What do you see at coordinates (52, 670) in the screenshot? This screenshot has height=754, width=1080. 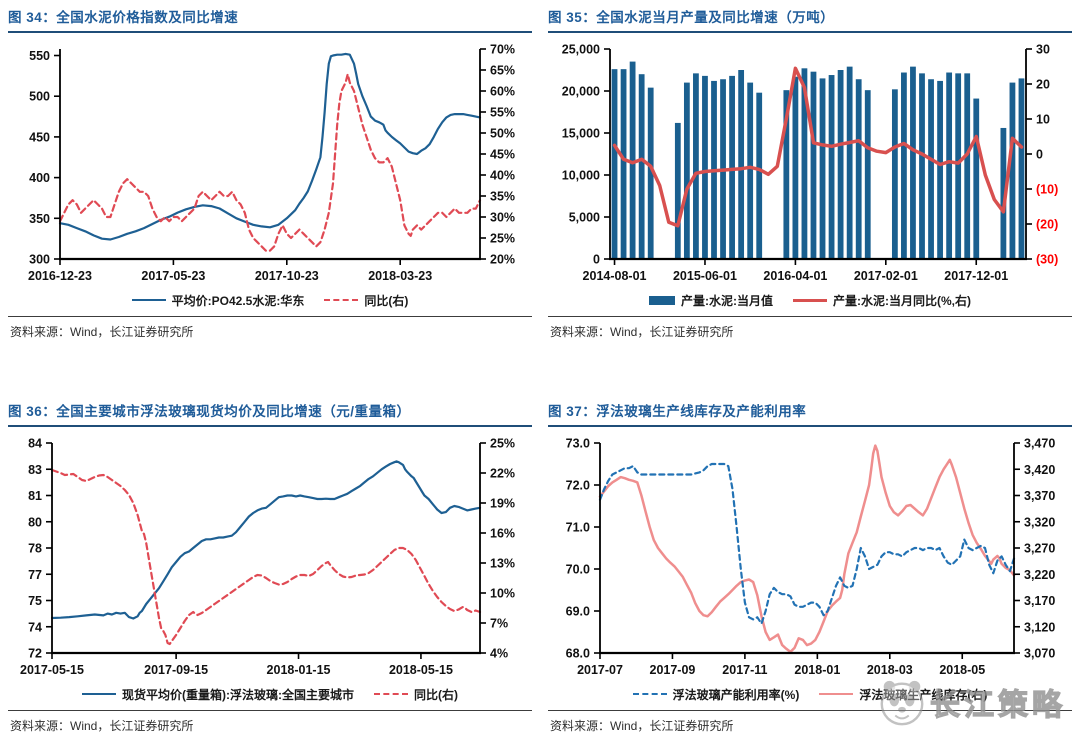 I see `svg-text: 2017-05-15` at bounding box center [52, 670].